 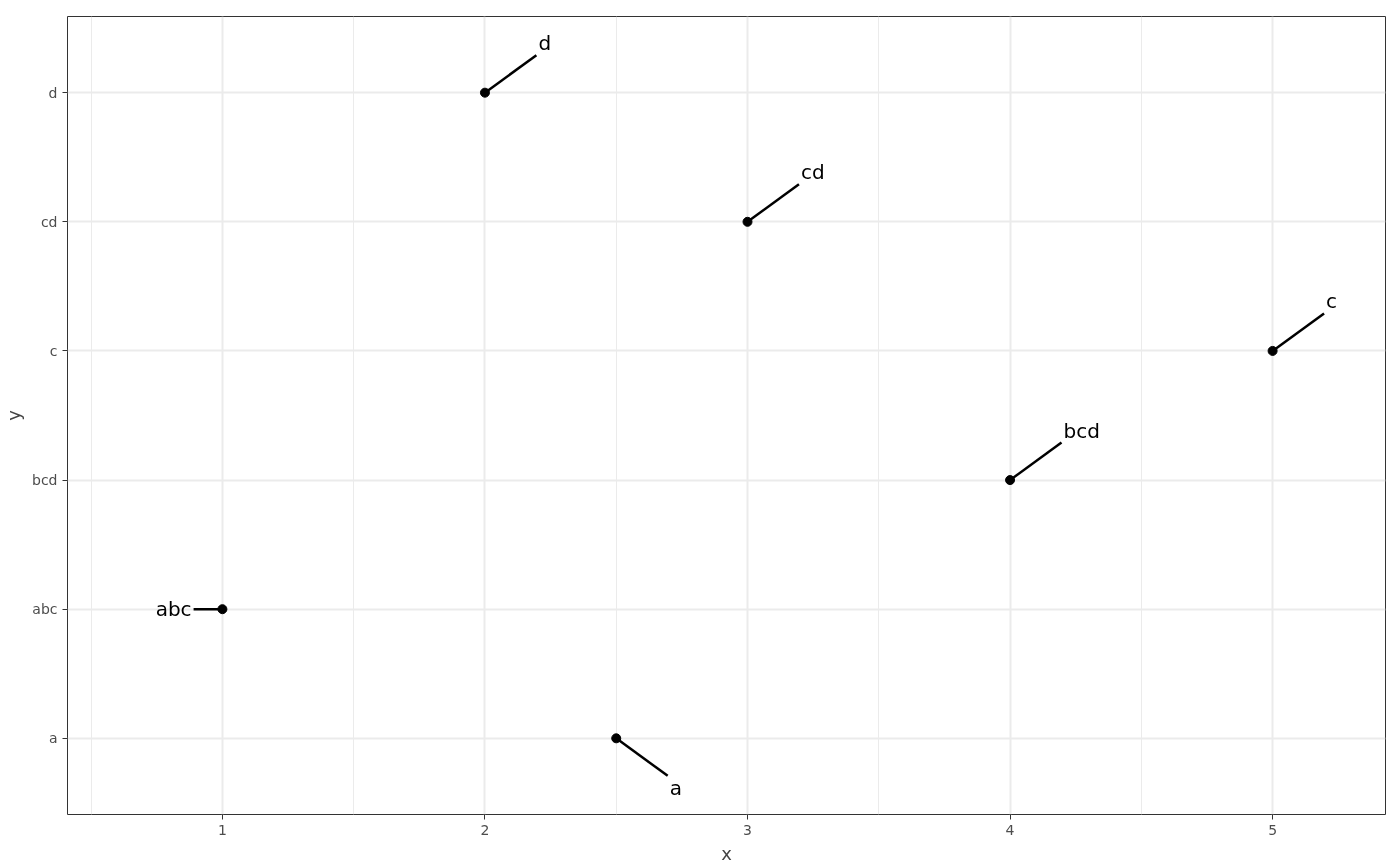 I want to click on x-tick-label: 2, so click(x=485, y=829).